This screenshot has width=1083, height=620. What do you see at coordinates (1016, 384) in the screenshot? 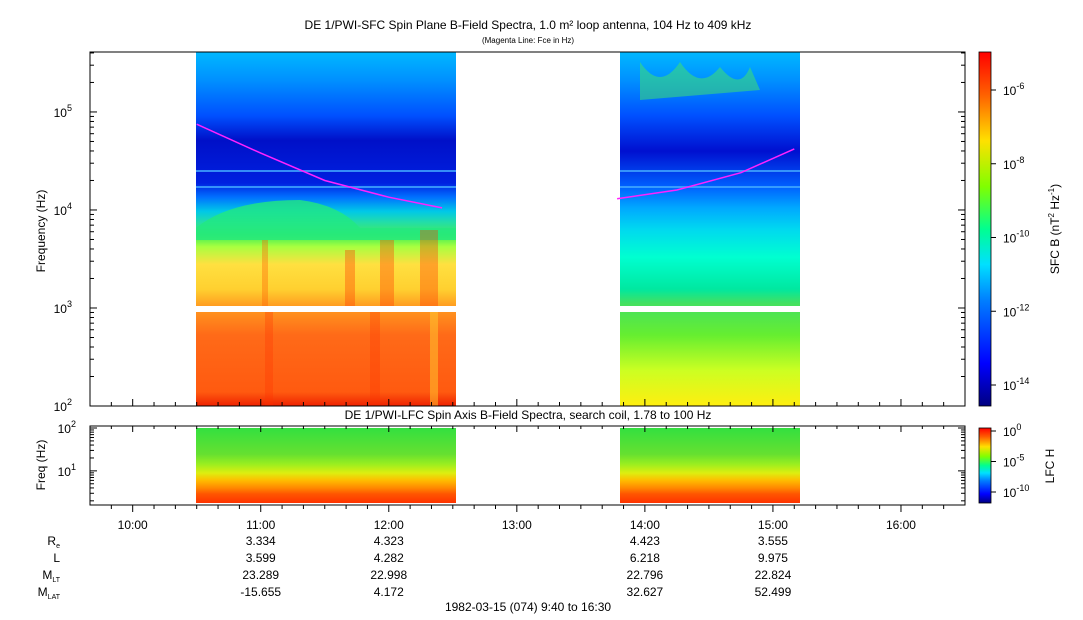
I see `colorbar-tick-label: 10⁻¹⁴` at bounding box center [1016, 384].